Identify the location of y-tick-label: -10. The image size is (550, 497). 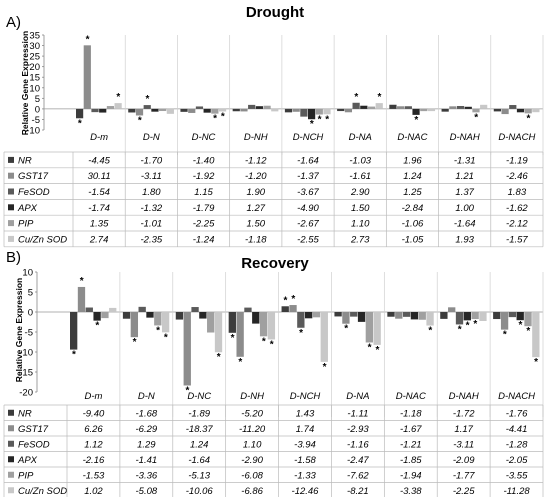
(33, 131).